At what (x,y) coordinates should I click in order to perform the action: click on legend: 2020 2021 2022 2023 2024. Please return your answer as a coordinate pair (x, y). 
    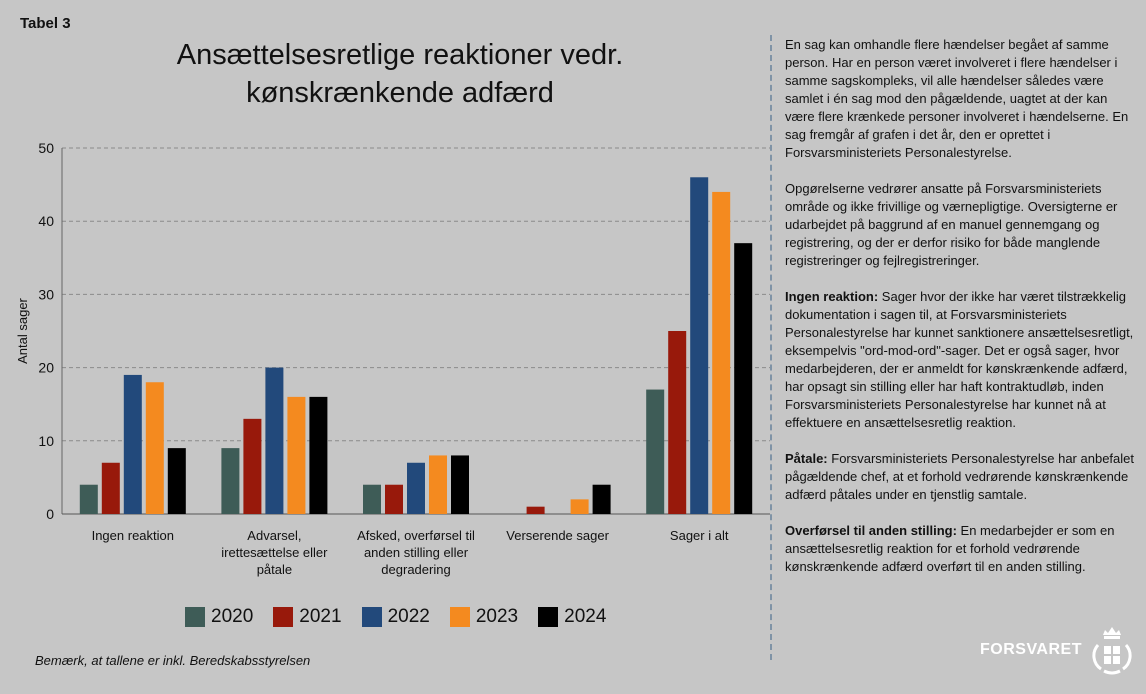
    Looking at the image, I should click on (395, 617).